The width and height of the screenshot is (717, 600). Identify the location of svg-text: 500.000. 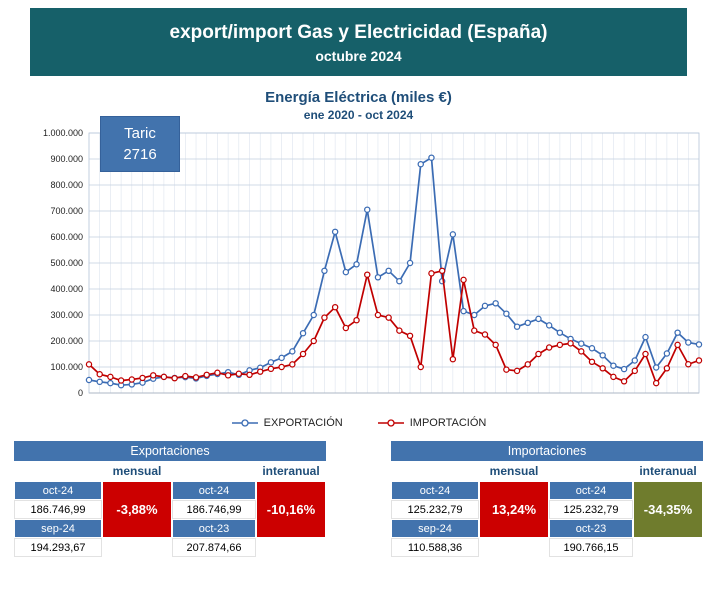
(66, 263).